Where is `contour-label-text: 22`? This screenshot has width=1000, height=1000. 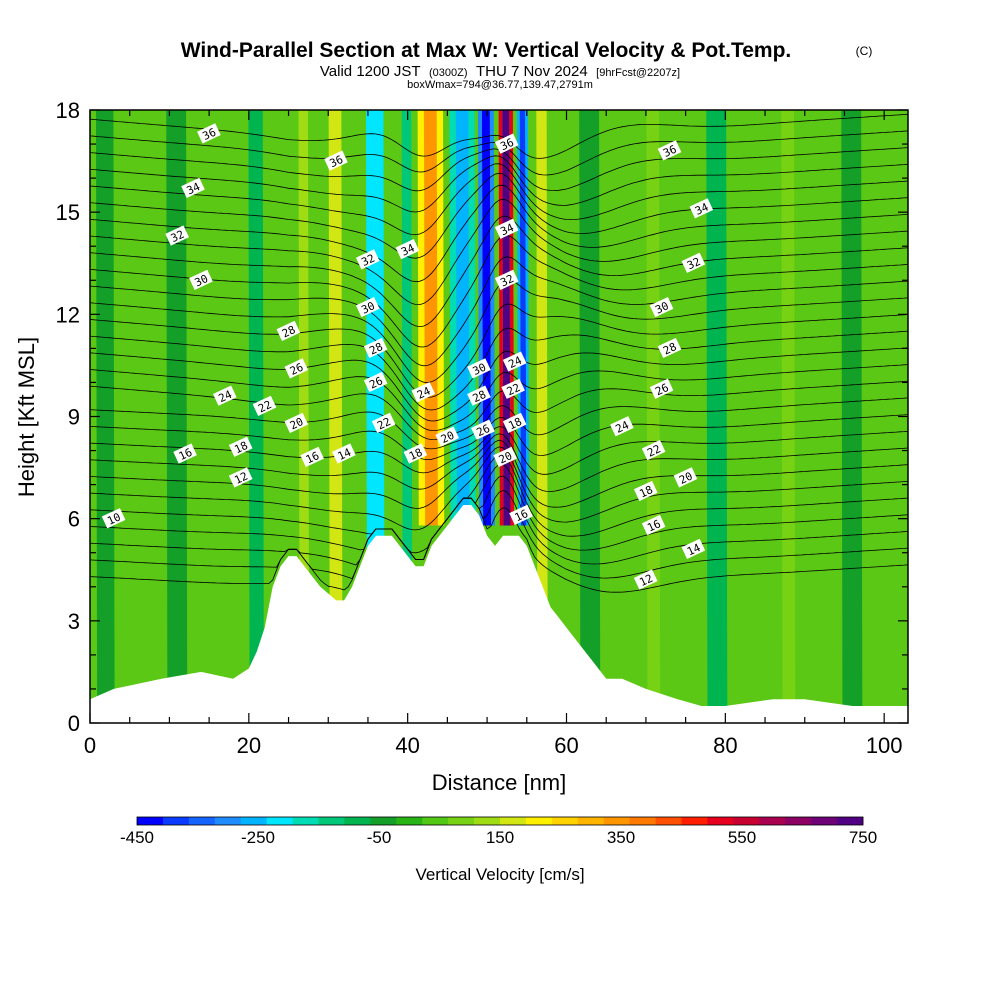
contour-label-text: 22 is located at coordinates (265, 406).